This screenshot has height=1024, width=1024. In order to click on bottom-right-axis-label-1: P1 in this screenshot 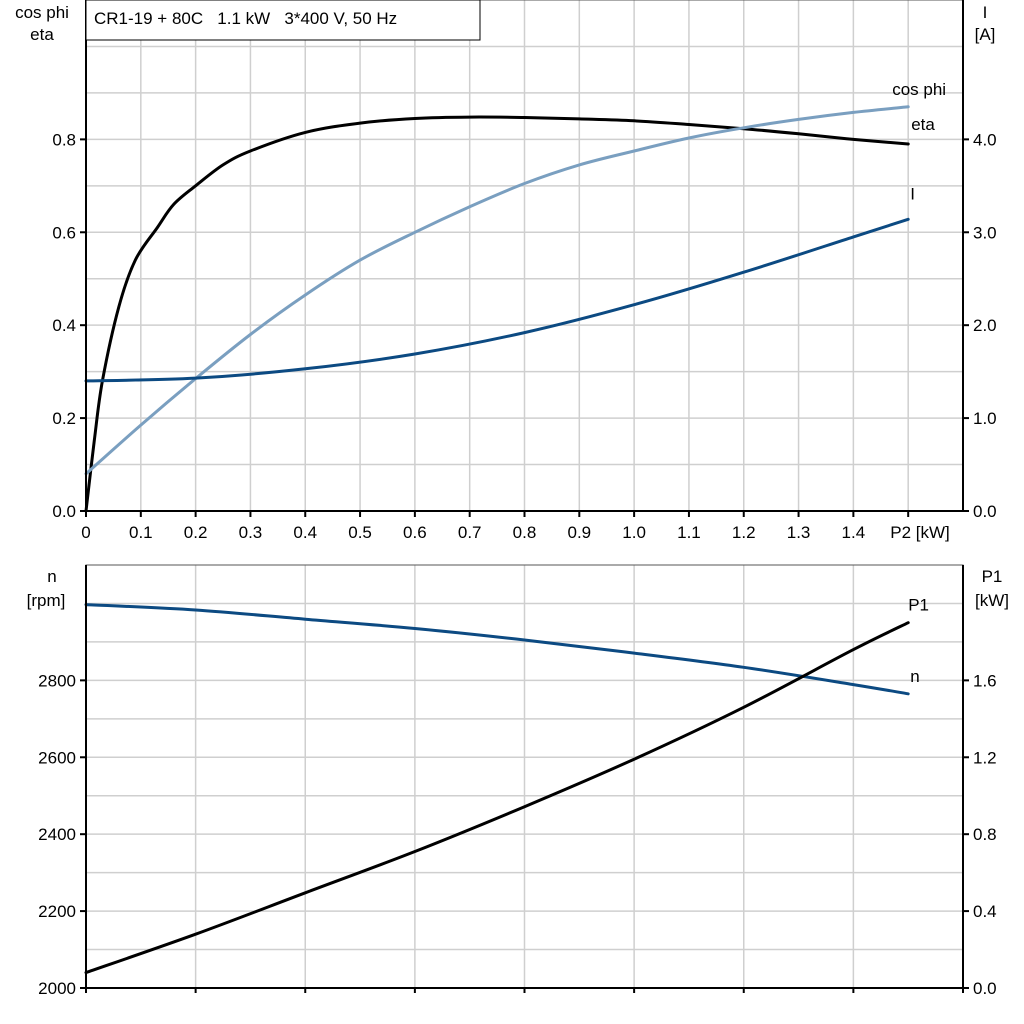, I will do `click(992, 576)`.